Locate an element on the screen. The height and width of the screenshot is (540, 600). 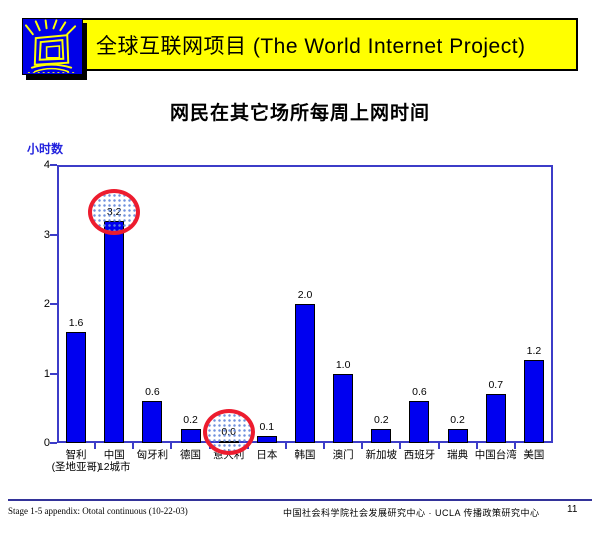
monitor-rays-glyph is located at coordinates (51, 46).